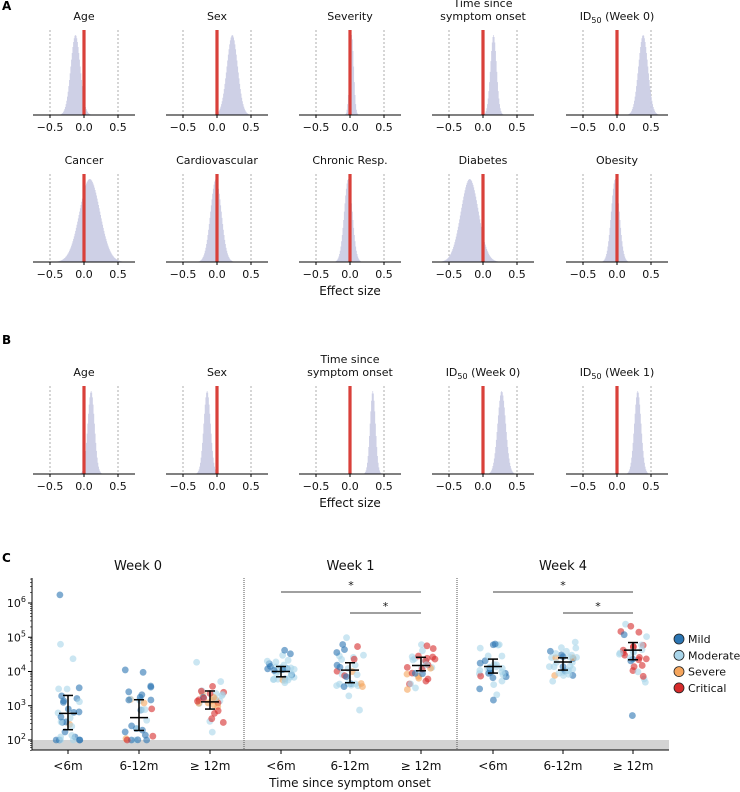 This screenshot has width=740, height=792. What do you see at coordinates (350, 566) in the screenshot?
I see `week-title: Week 1` at bounding box center [350, 566].